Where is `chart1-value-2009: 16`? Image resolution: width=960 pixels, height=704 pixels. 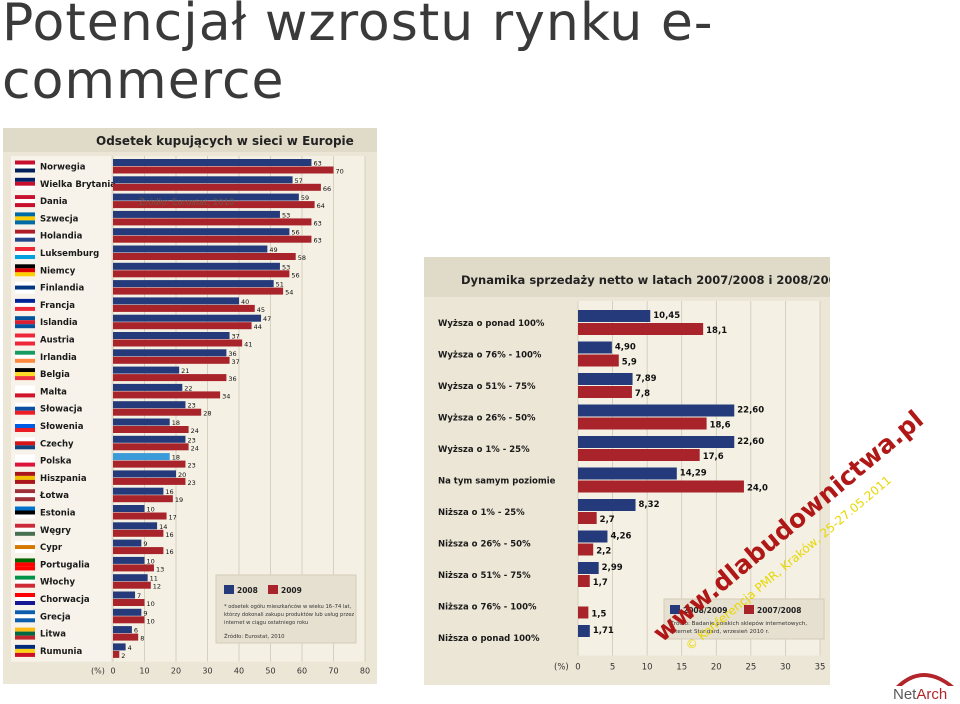
chart1-value-2009: 16 is located at coordinates (169, 552).